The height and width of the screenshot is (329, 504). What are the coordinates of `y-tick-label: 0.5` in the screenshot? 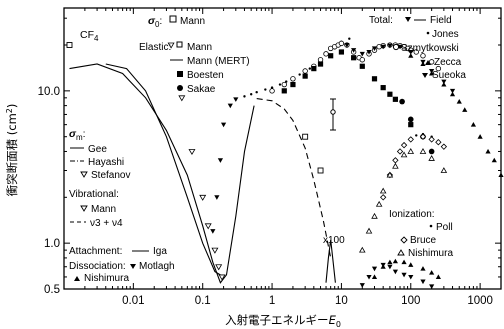 It's located at (52, 290).